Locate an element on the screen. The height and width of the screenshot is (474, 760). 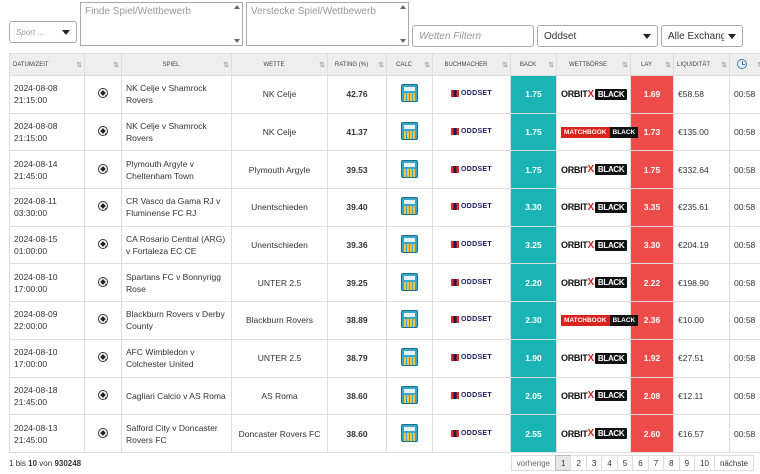
cell-bet: Unentschieden is located at coordinates (279, 207).